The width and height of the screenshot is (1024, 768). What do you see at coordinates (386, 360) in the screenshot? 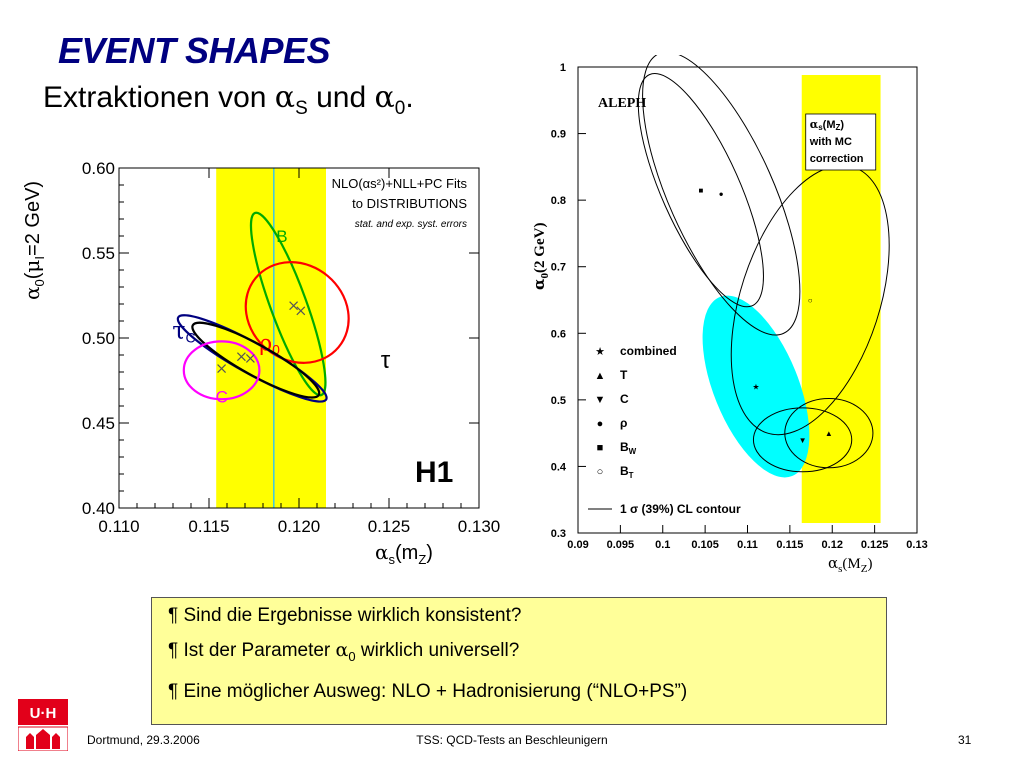
I see `h1-series-label: τ` at bounding box center [386, 360].